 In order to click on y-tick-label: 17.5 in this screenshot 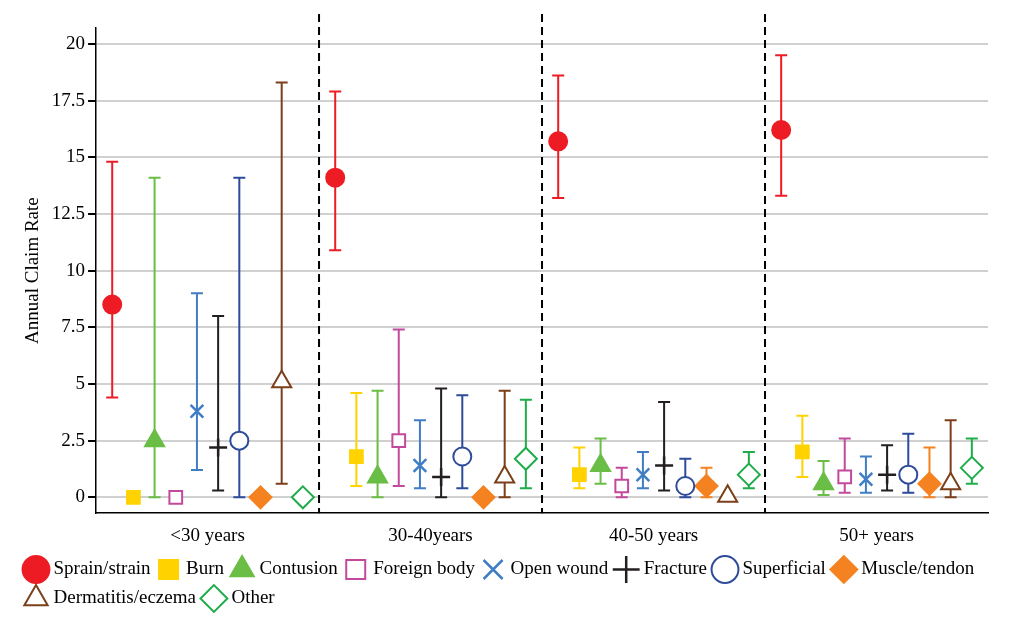, I will do `click(68, 99)`.